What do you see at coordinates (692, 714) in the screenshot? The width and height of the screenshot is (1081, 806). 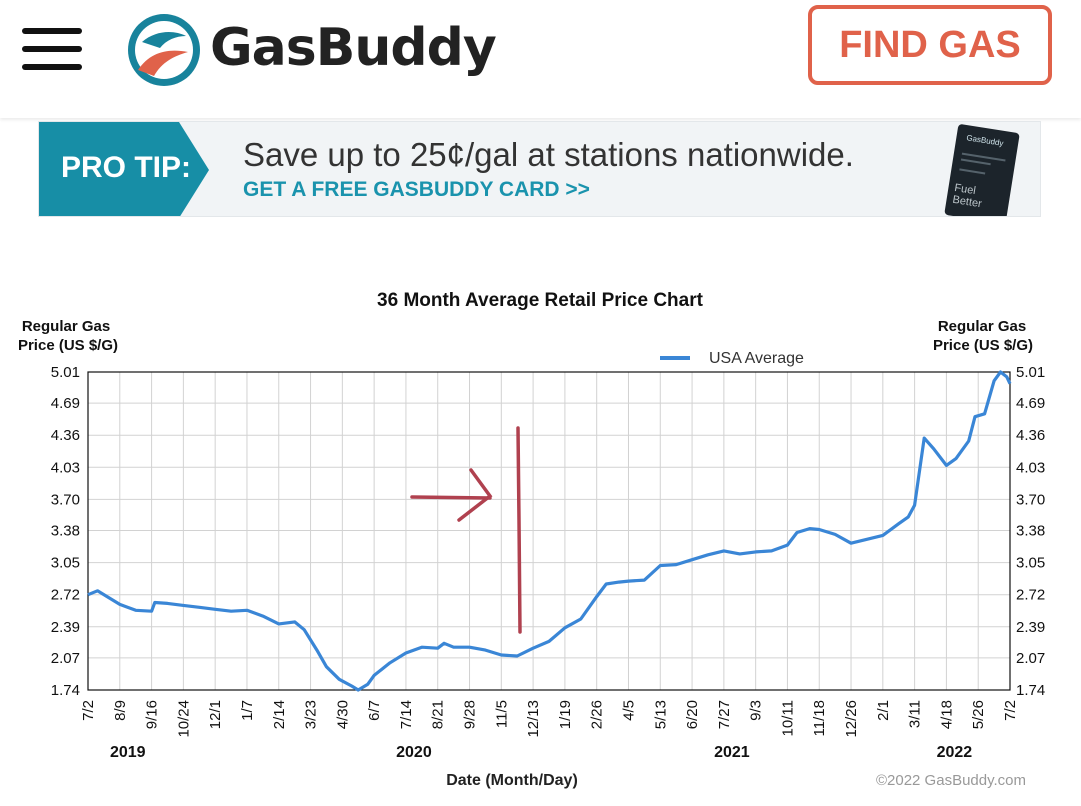 I see `x-tick-label: 6/20` at bounding box center [692, 714].